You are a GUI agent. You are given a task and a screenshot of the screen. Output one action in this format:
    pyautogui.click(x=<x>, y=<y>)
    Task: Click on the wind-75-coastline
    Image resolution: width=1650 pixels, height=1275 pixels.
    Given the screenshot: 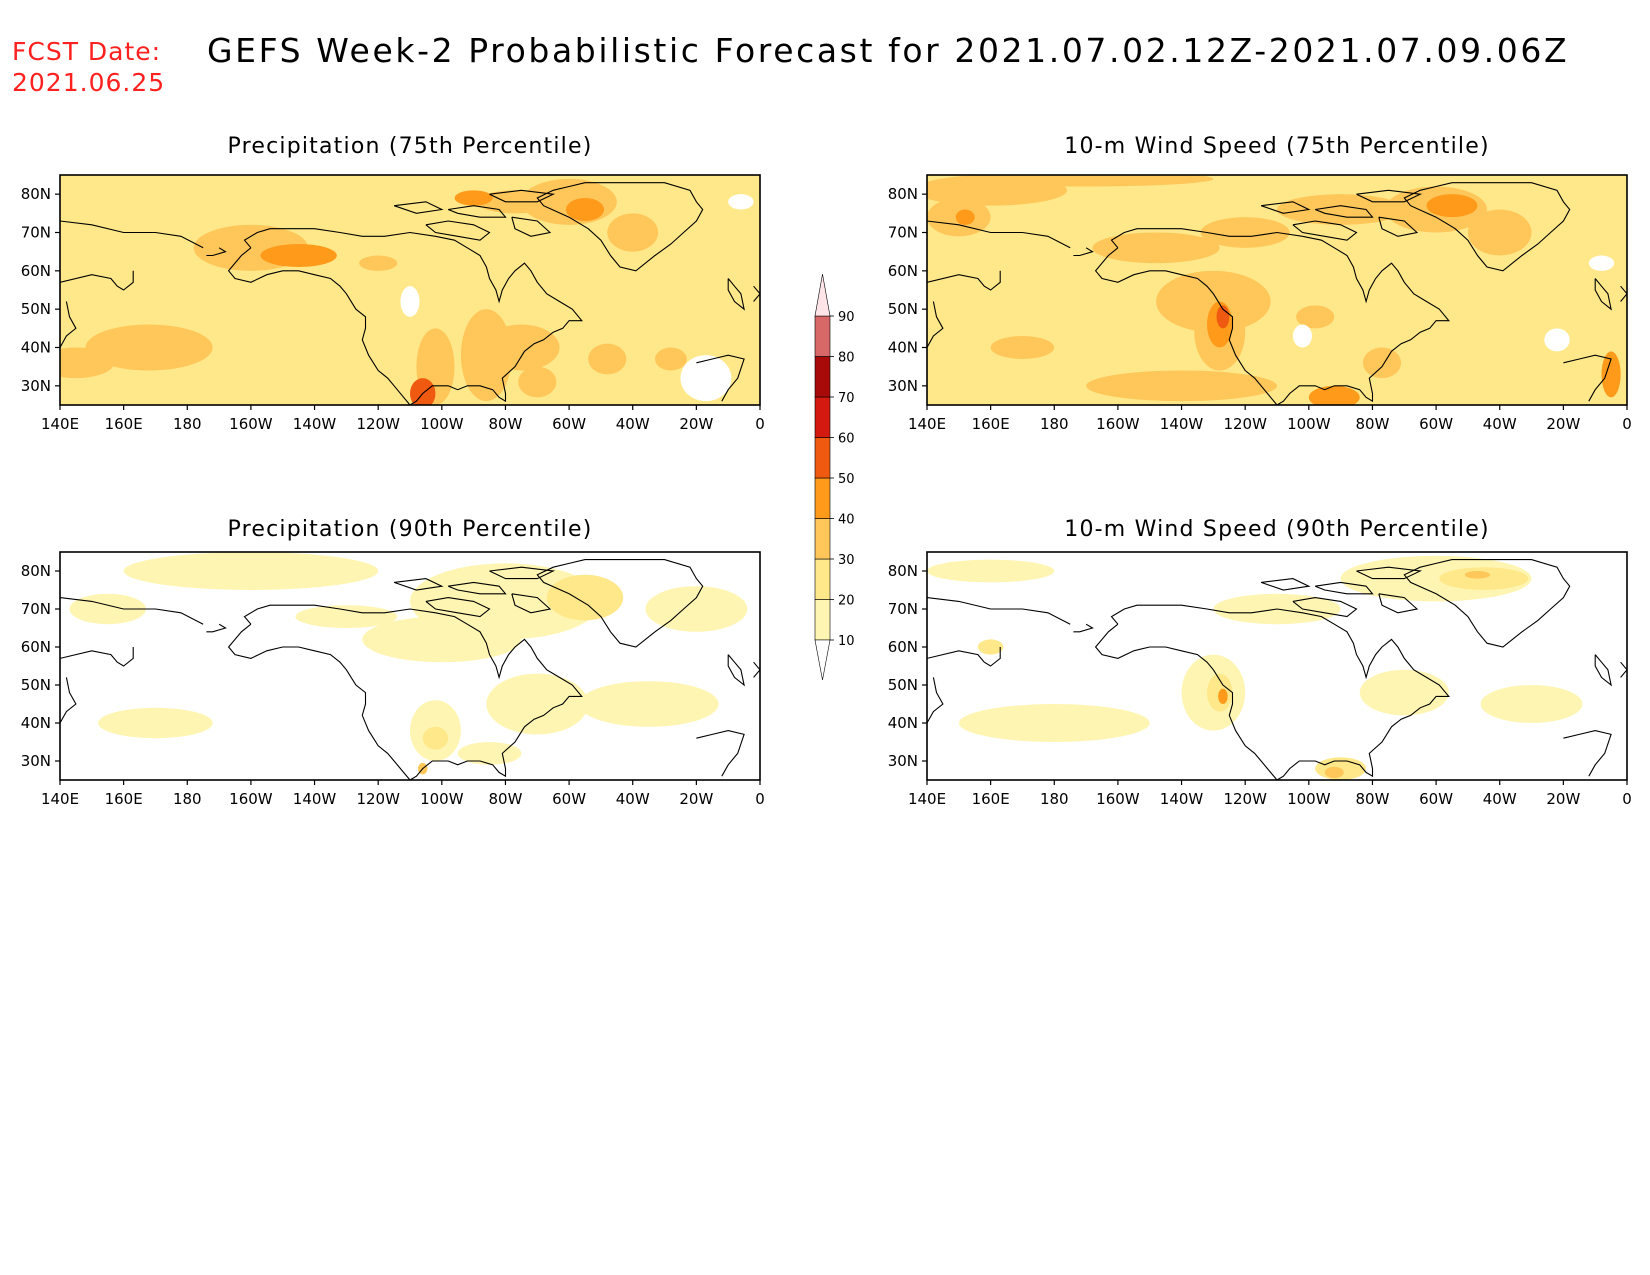 What is the action you would take?
    pyautogui.click(x=1277, y=293)
    